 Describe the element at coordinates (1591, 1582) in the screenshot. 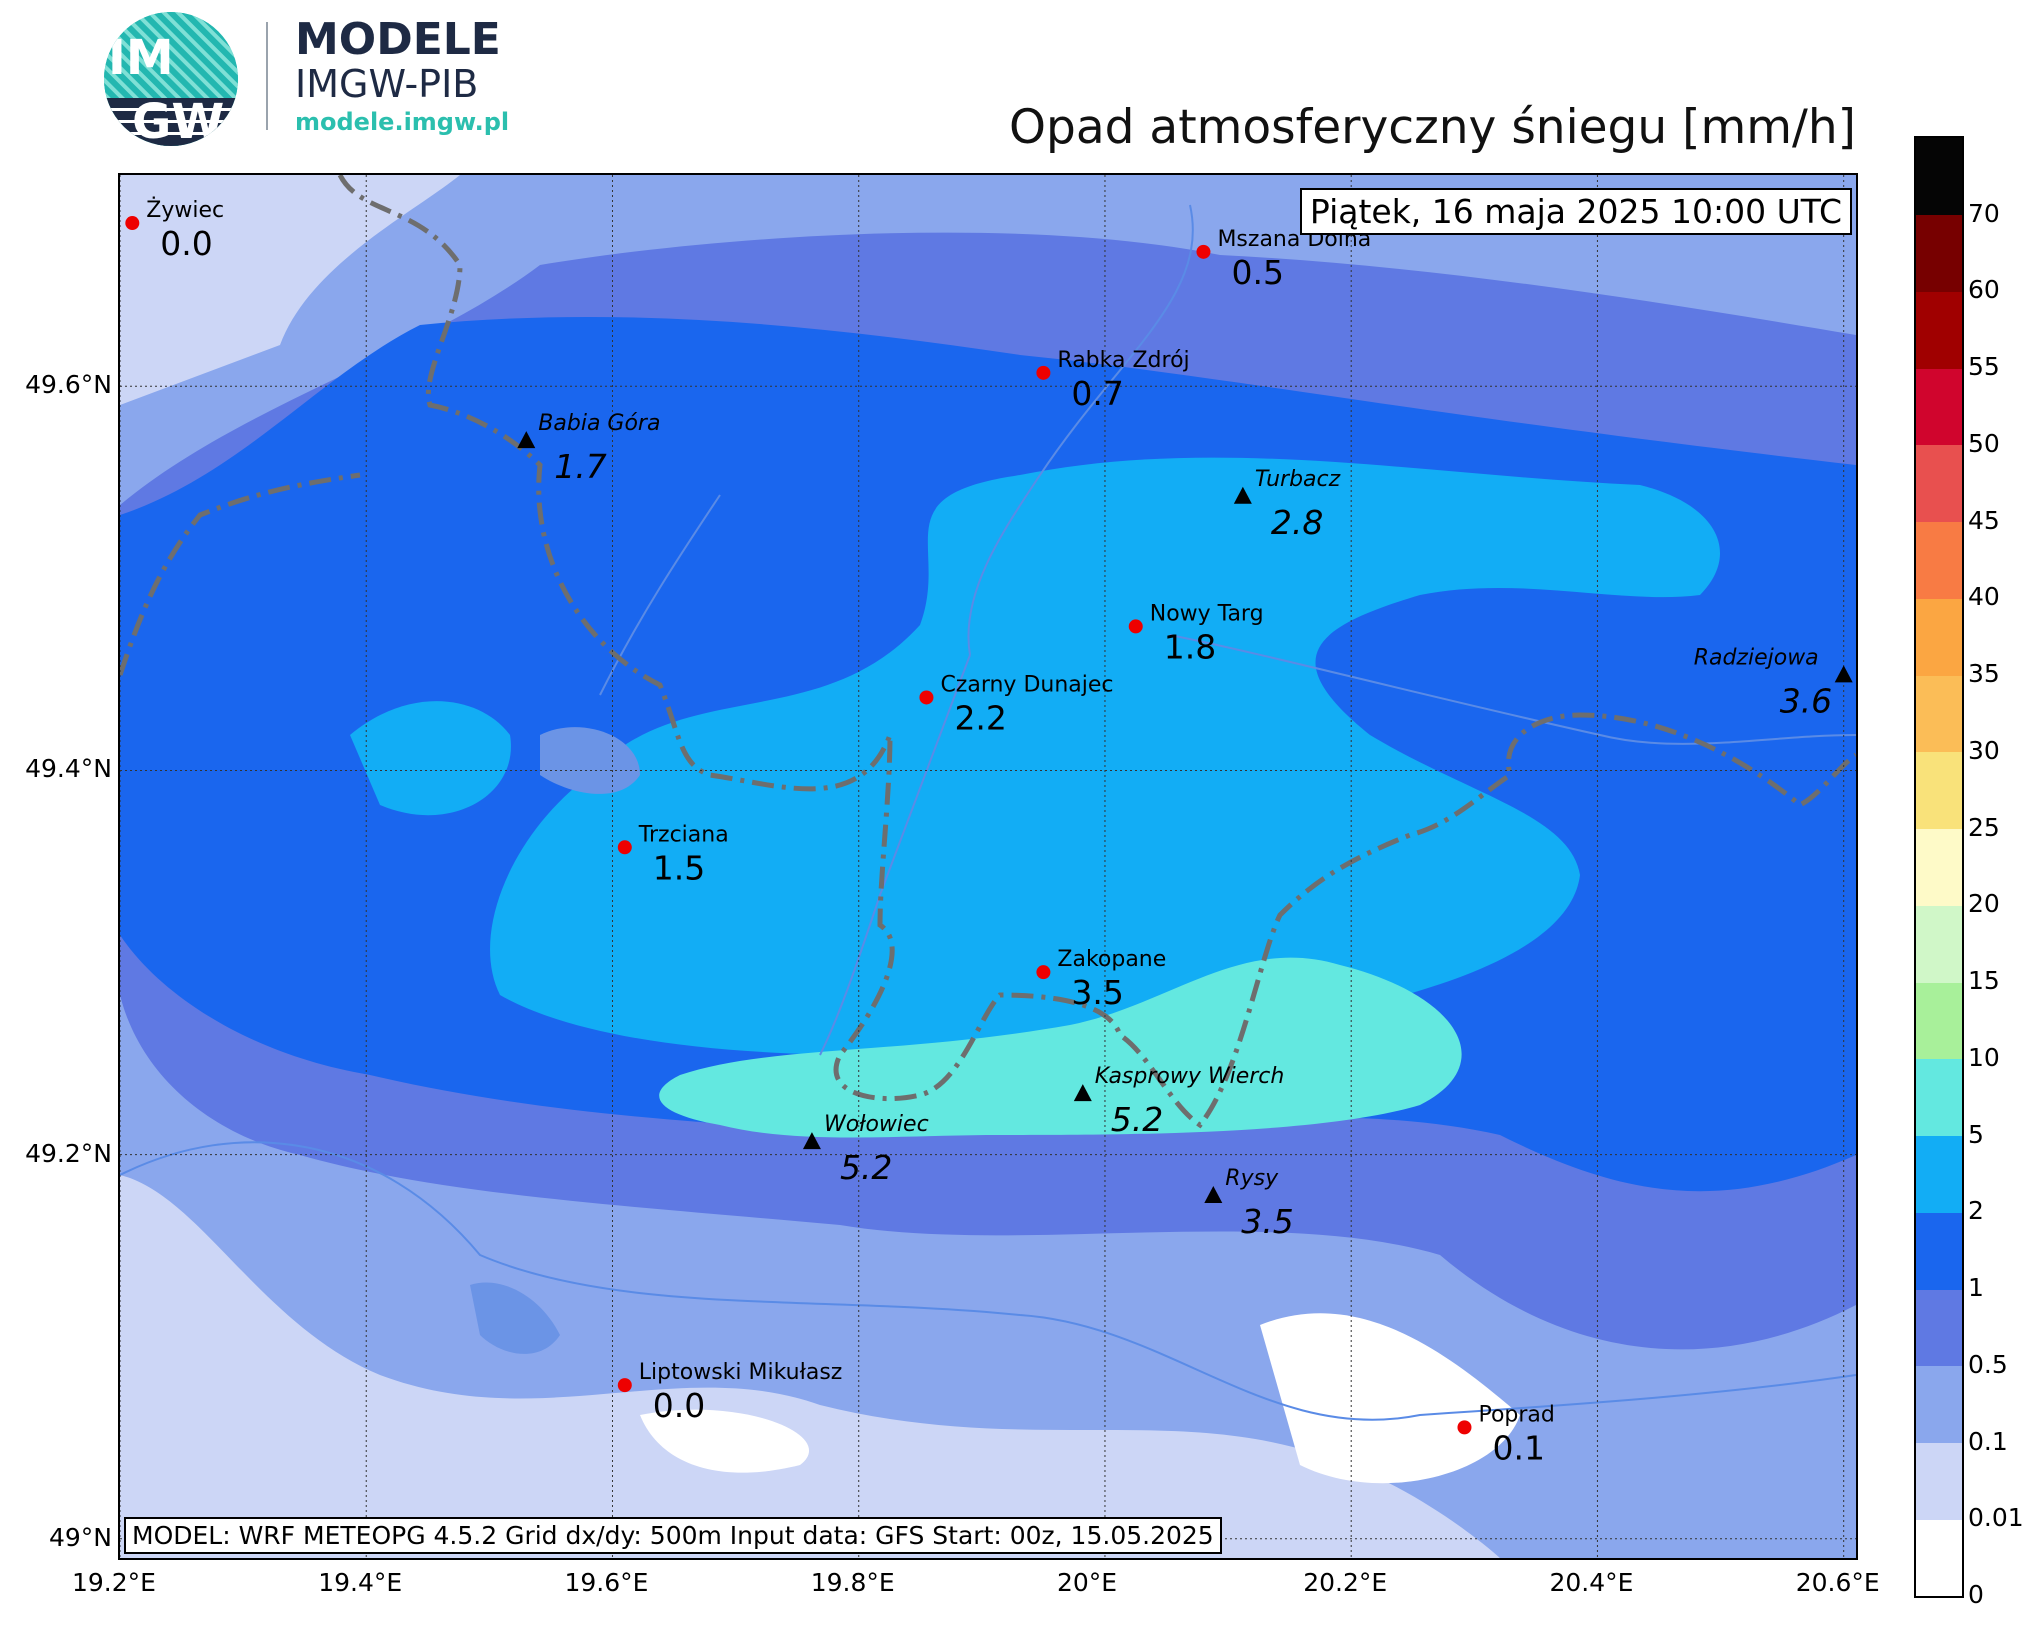

I see `x-tick-label: 20.4°E` at that location.